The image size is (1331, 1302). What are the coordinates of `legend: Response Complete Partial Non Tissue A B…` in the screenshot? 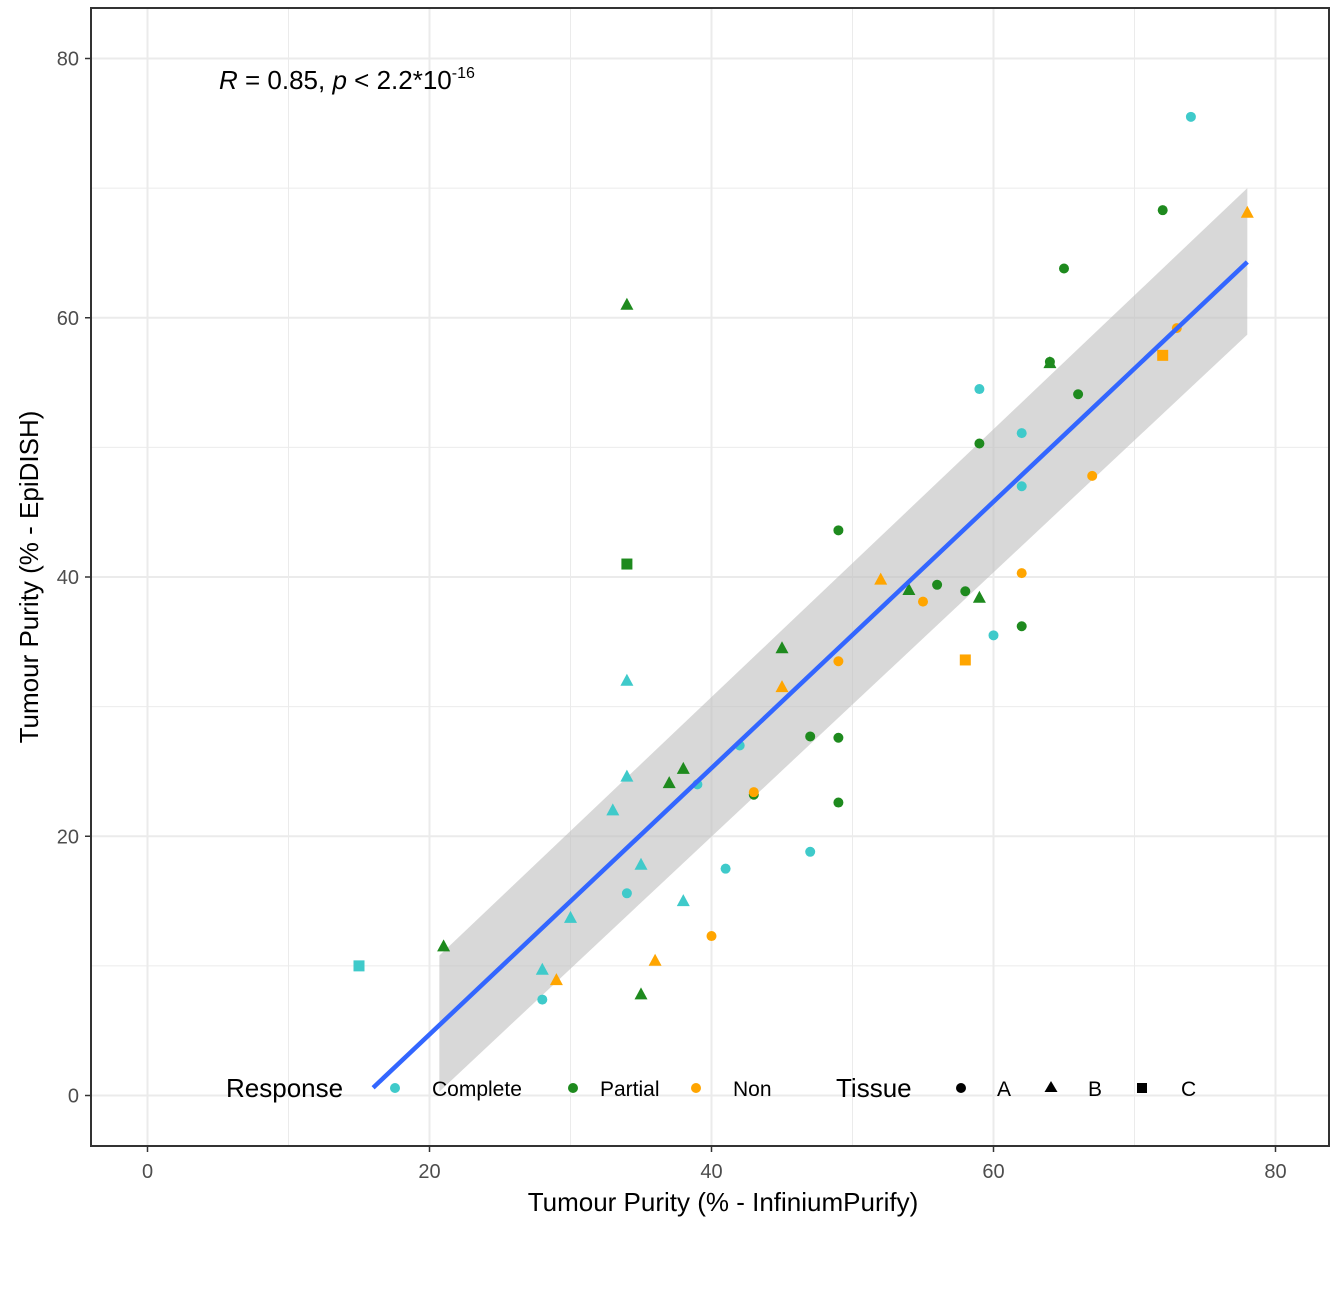 It's located at (711, 1088).